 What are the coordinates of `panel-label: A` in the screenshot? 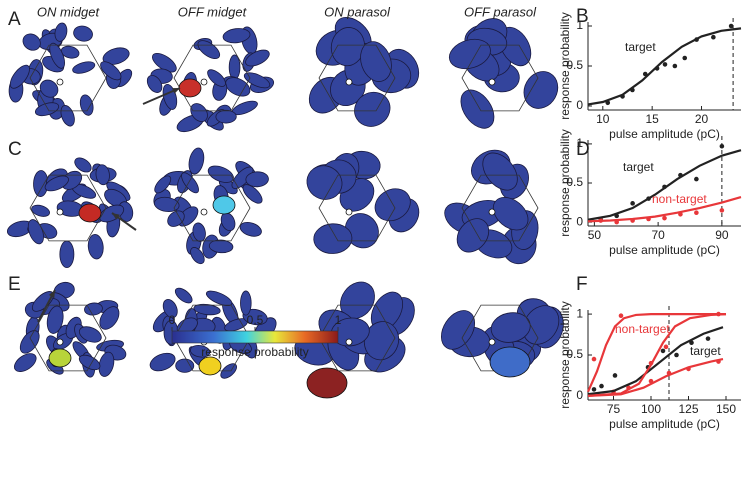 It's located at (14, 19).